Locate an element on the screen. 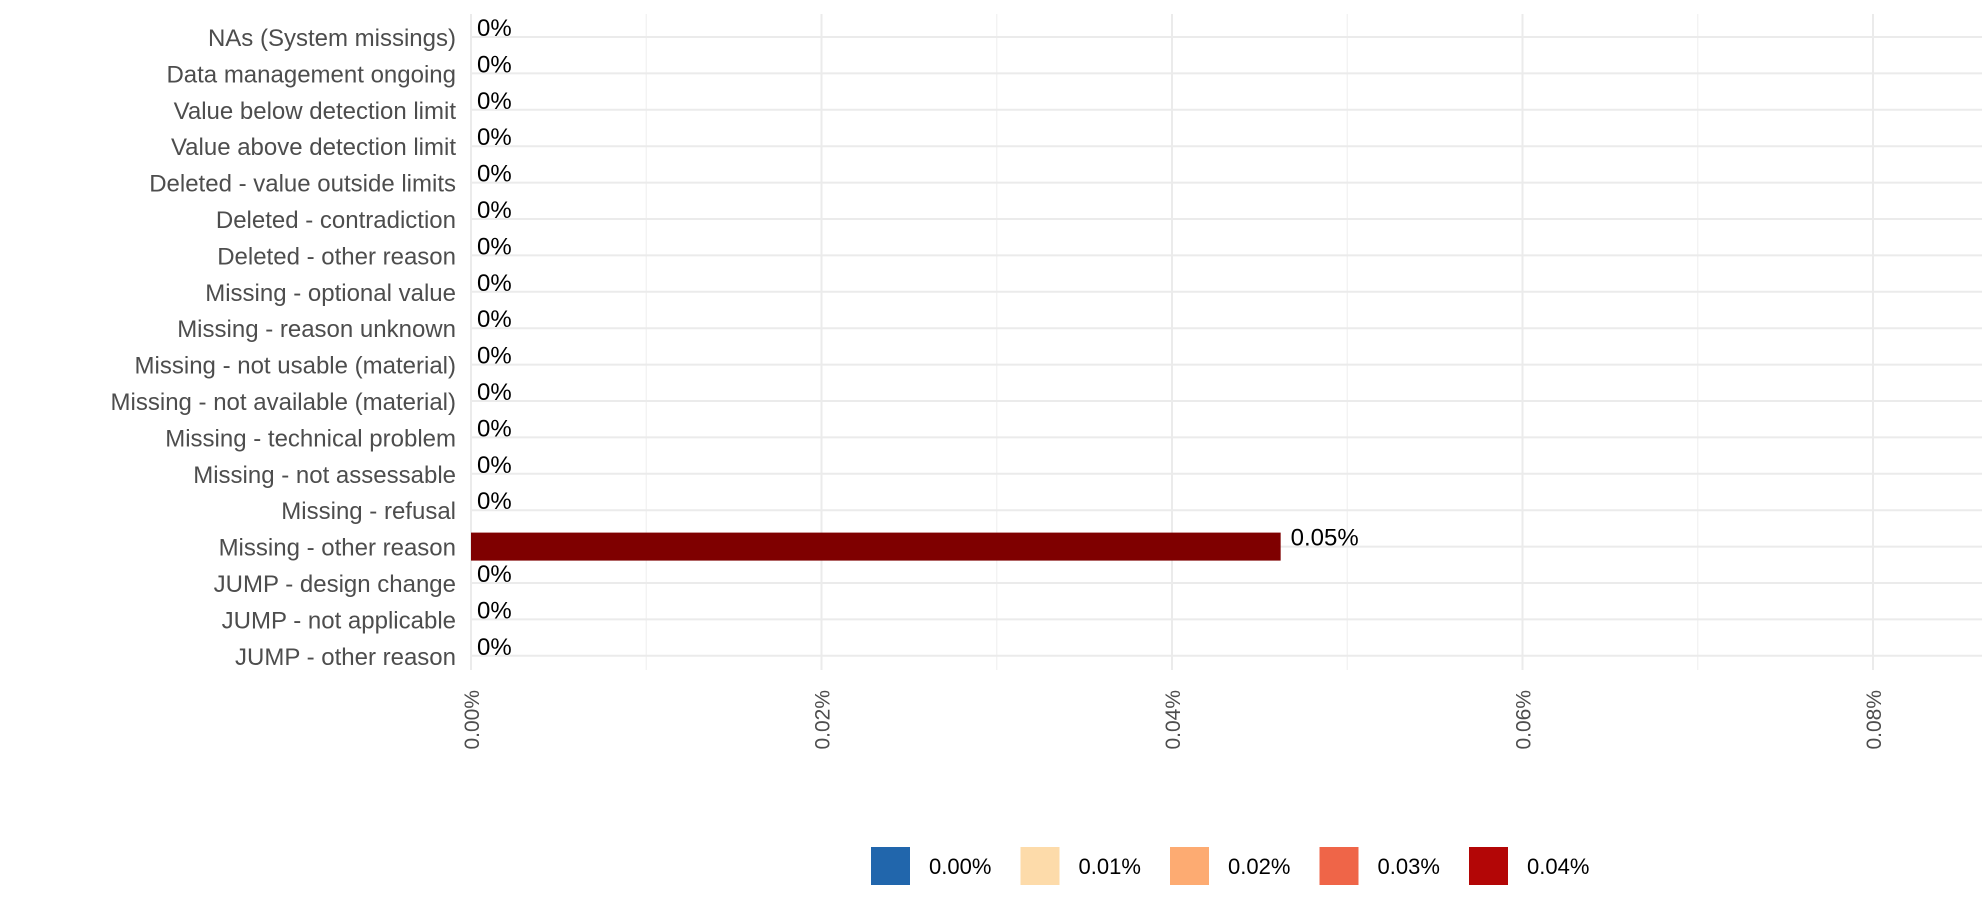 This screenshot has height=923, width=1988. bar is located at coordinates (876, 546).